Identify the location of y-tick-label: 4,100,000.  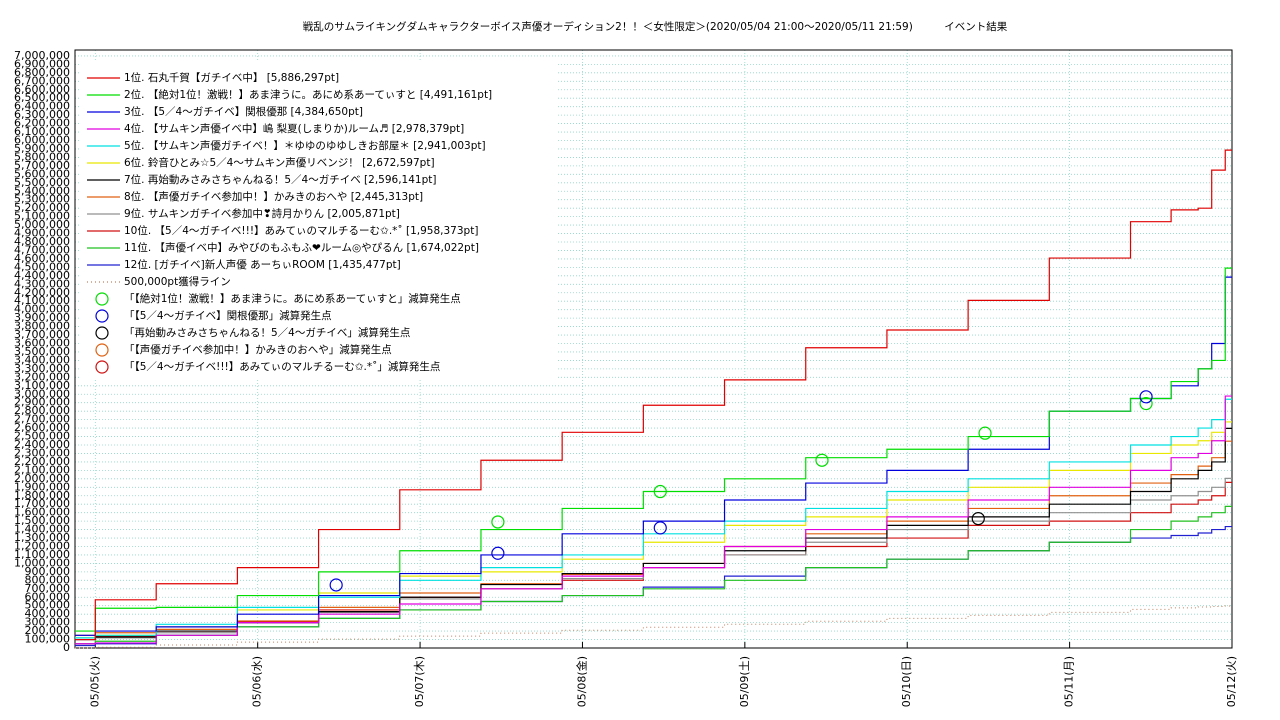
(42, 300).